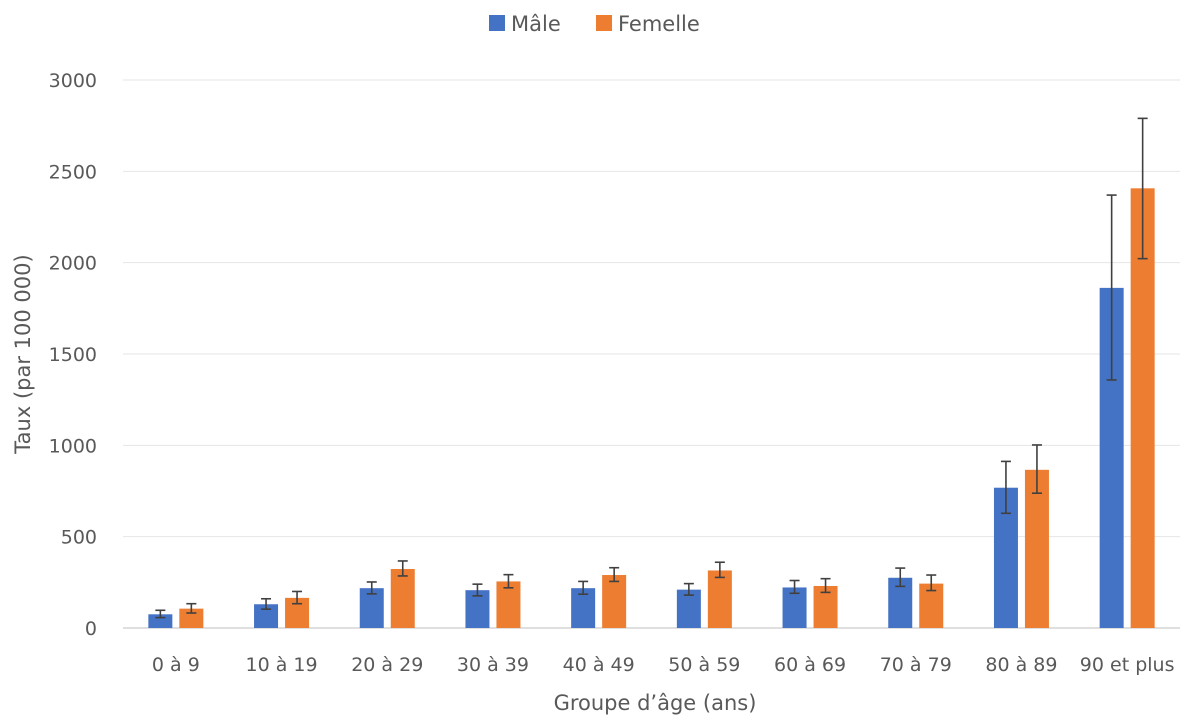 This screenshot has height=719, width=1187. What do you see at coordinates (599, 665) in the screenshot?
I see `x-tick-label: 40 à 49` at bounding box center [599, 665].